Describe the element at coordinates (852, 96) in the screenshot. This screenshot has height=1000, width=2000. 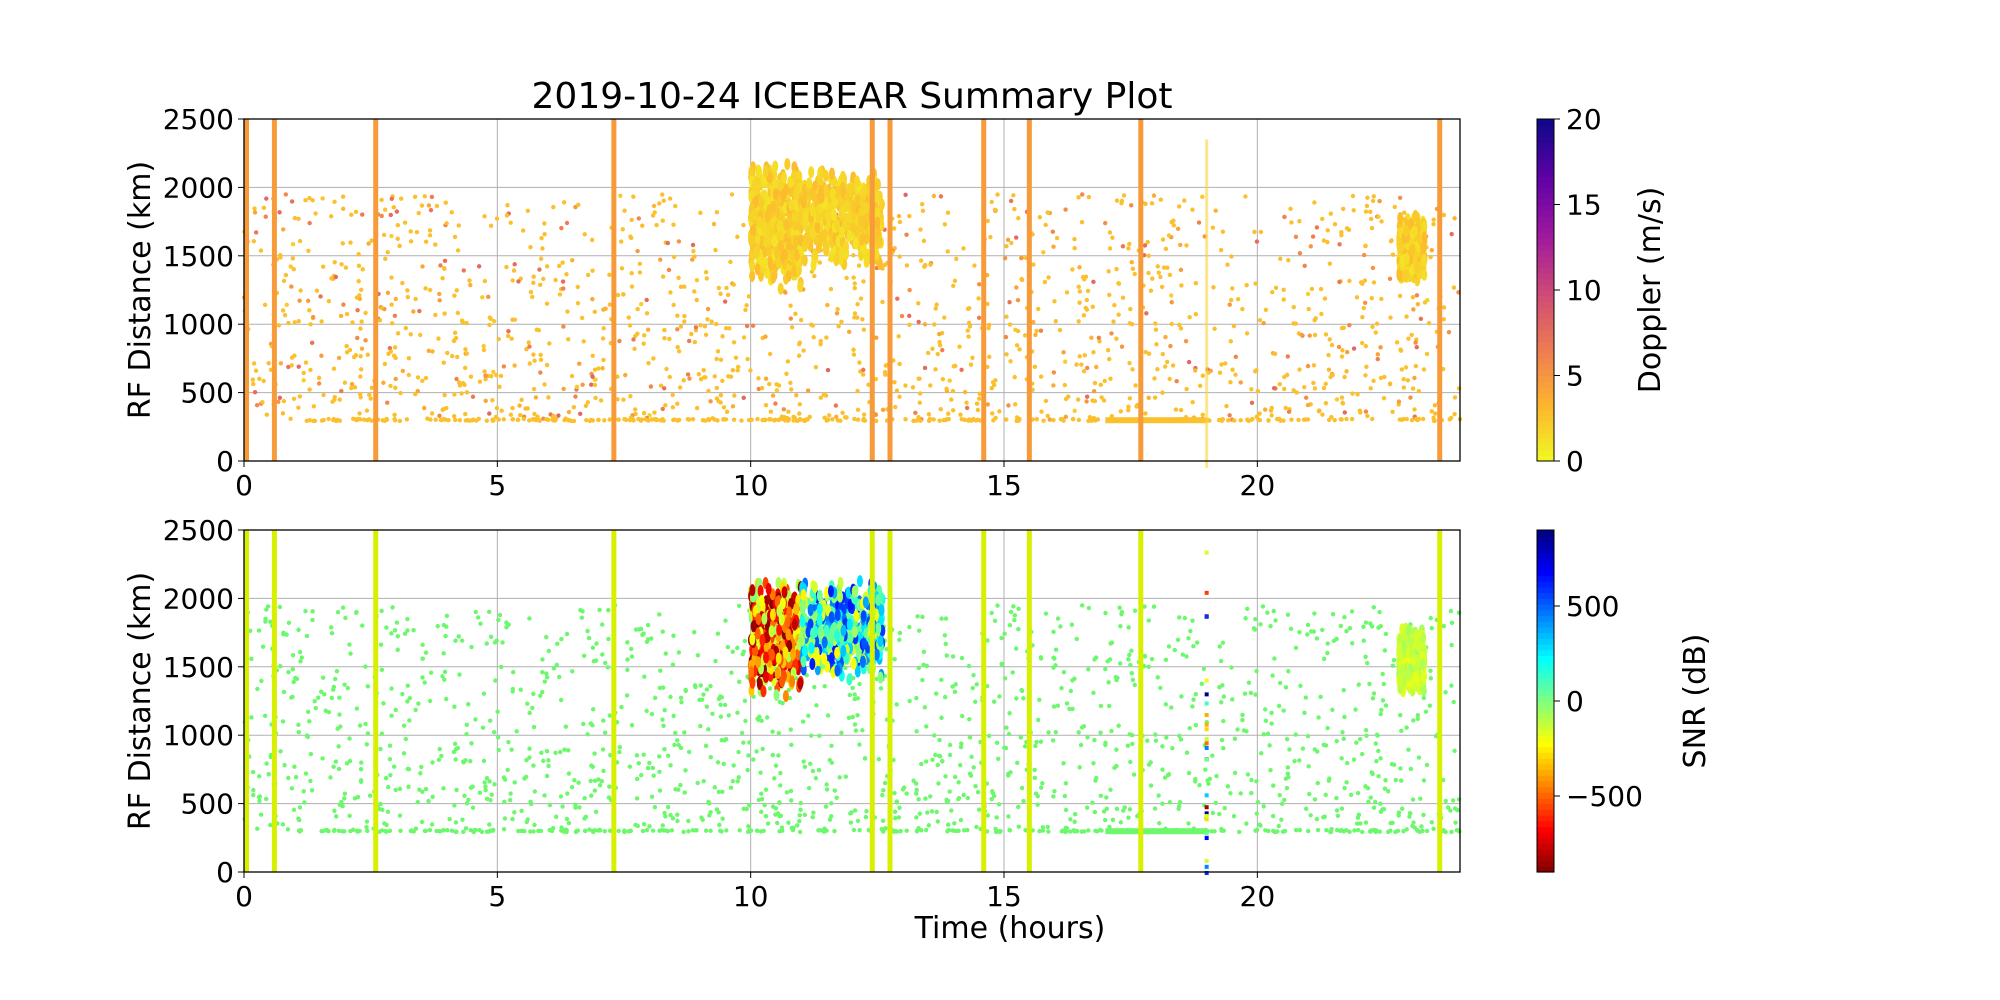
I see `chart-title: 2019-10-24 ICEBEAR Summary Plot` at that location.